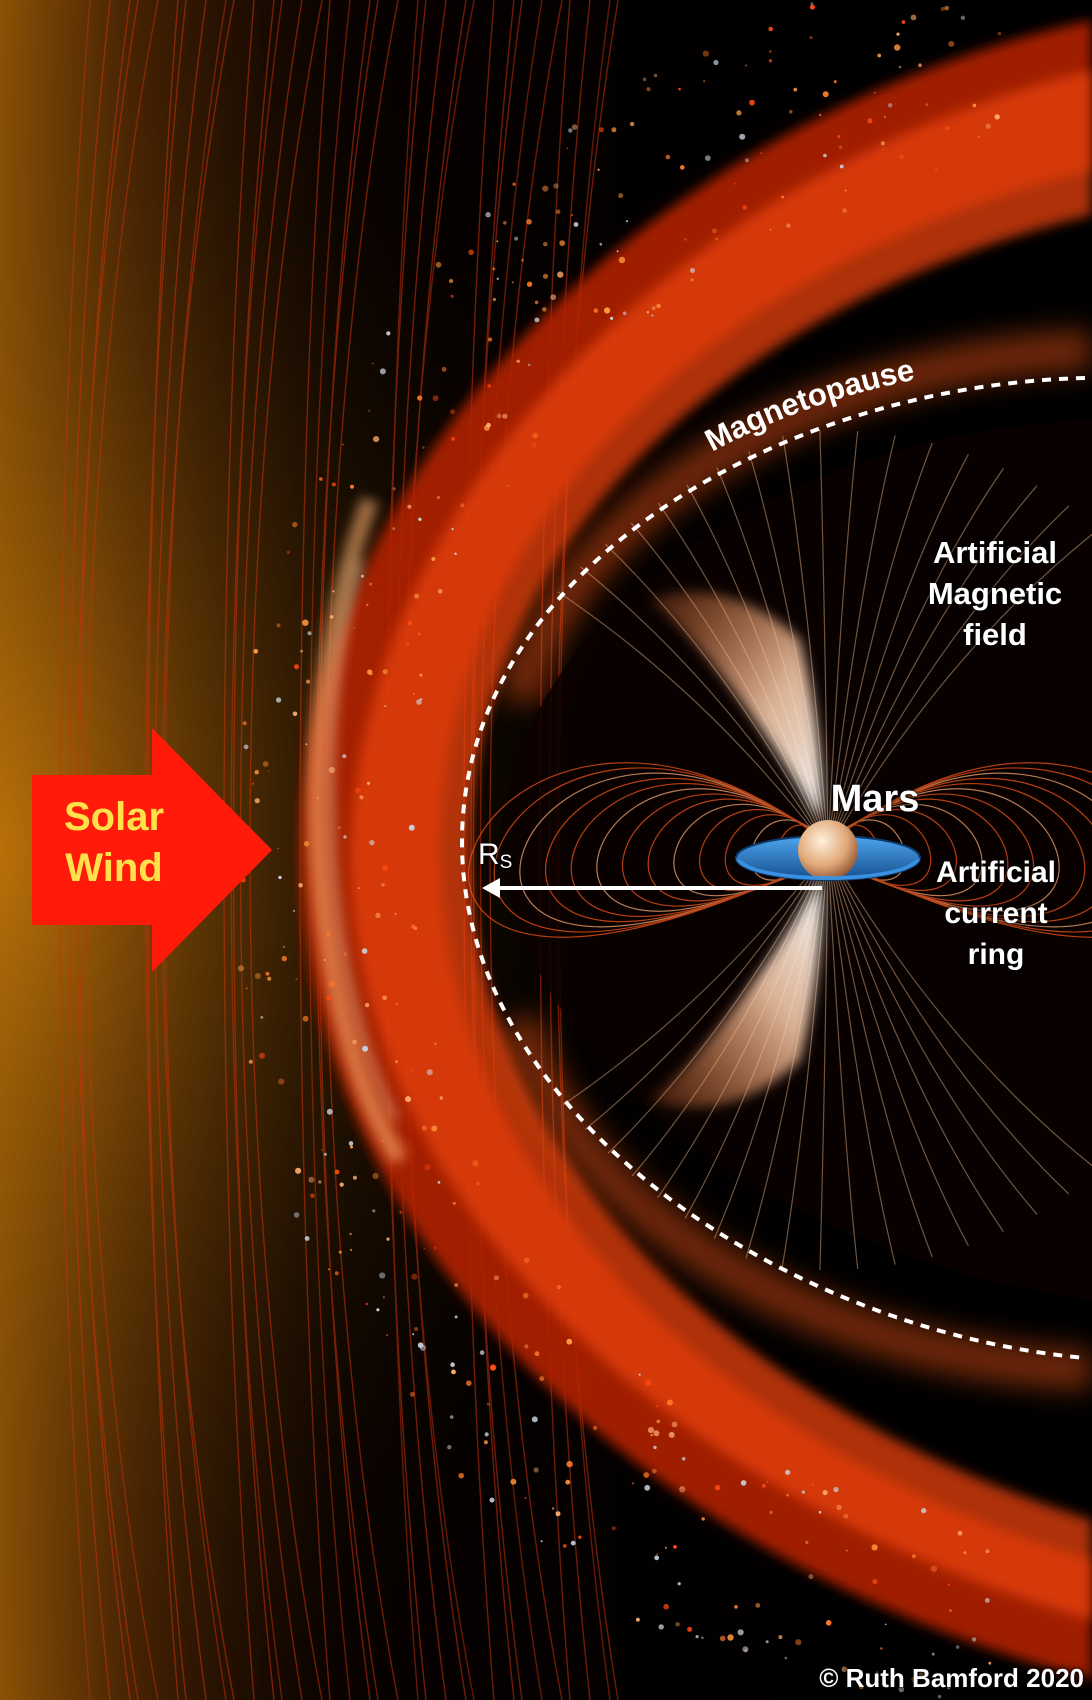 This screenshot has height=1700, width=1092. Describe the element at coordinates (736, 994) in the screenshot. I see `south-lobe` at that location.